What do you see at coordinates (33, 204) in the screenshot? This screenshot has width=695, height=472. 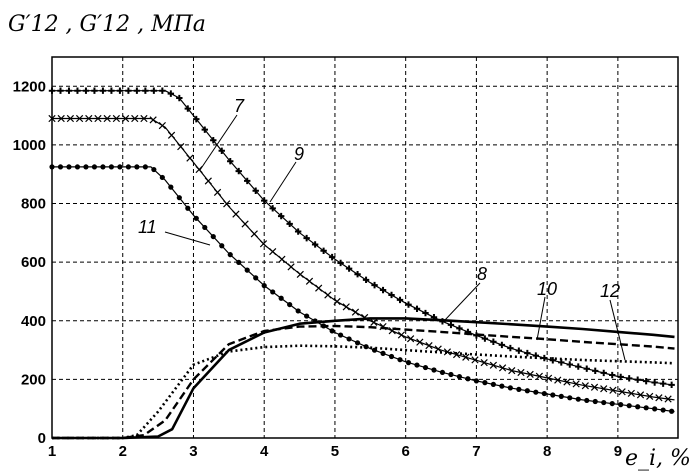 I see `y-tick-800: 800` at bounding box center [33, 204].